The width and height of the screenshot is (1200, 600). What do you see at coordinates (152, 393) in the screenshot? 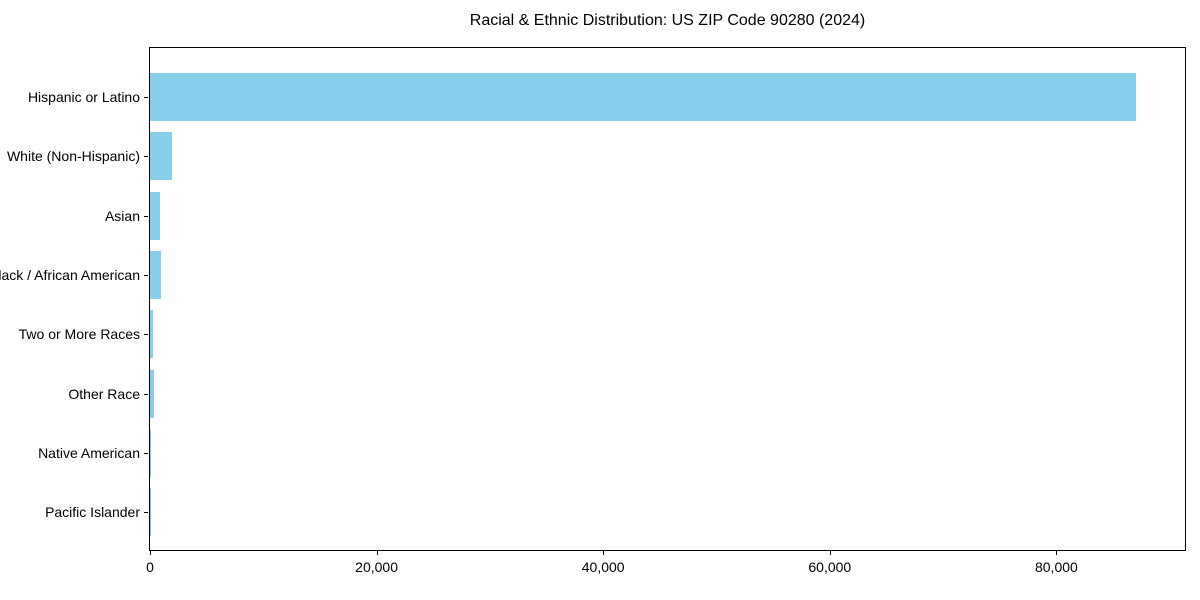
I see `bar-other-race` at bounding box center [152, 393].